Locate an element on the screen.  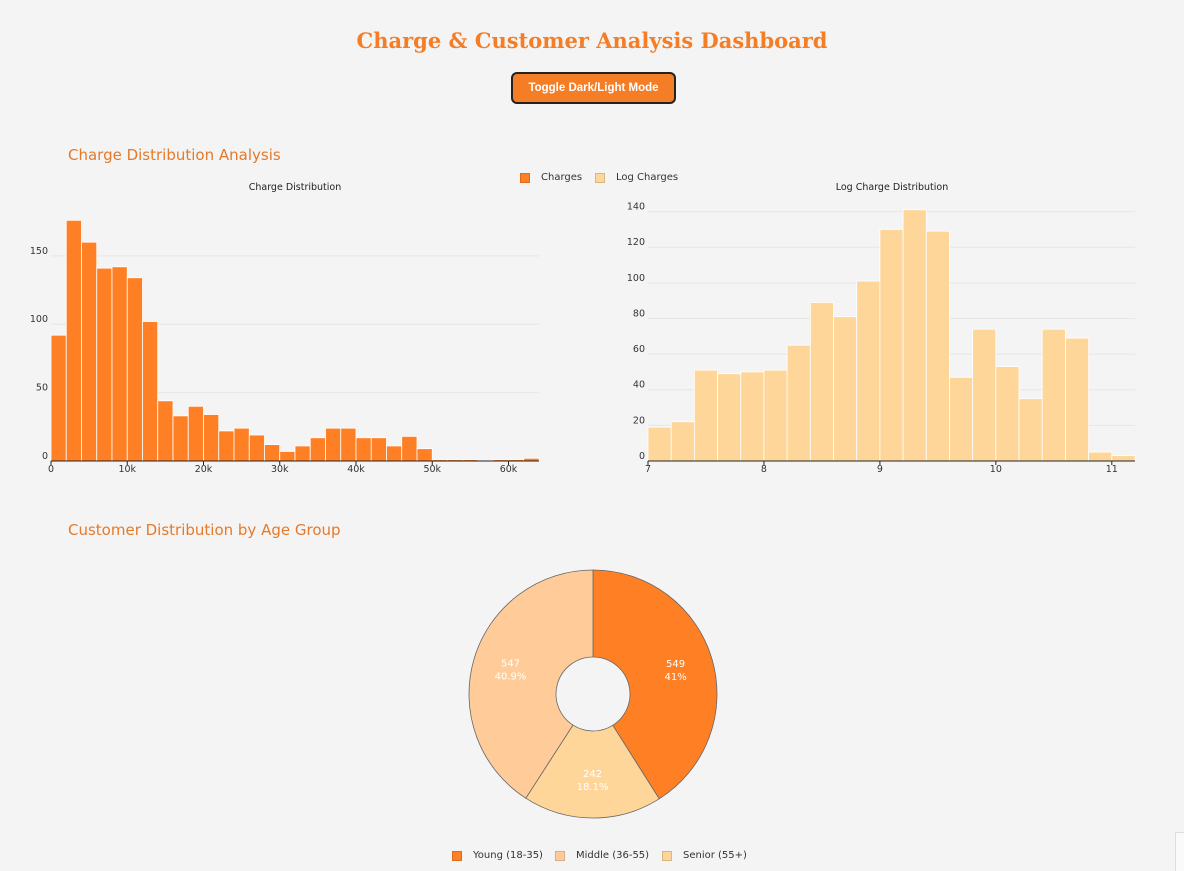
legend-label: Middle (36-55) is located at coordinates (613, 855).